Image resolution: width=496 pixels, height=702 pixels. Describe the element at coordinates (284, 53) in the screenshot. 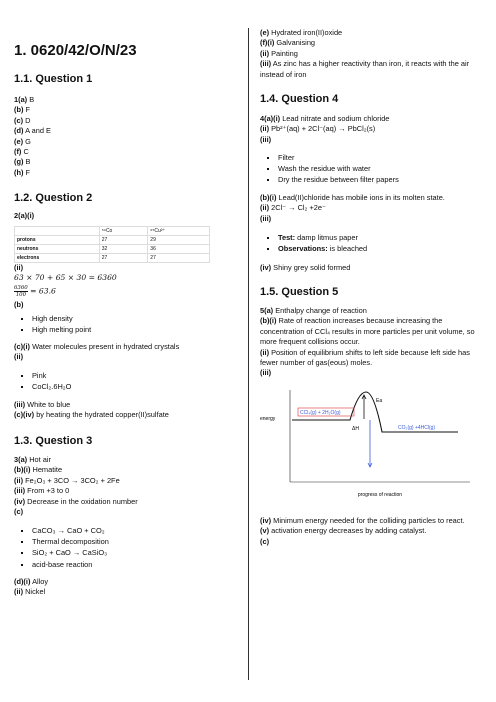

I see `text: Painting` at that location.